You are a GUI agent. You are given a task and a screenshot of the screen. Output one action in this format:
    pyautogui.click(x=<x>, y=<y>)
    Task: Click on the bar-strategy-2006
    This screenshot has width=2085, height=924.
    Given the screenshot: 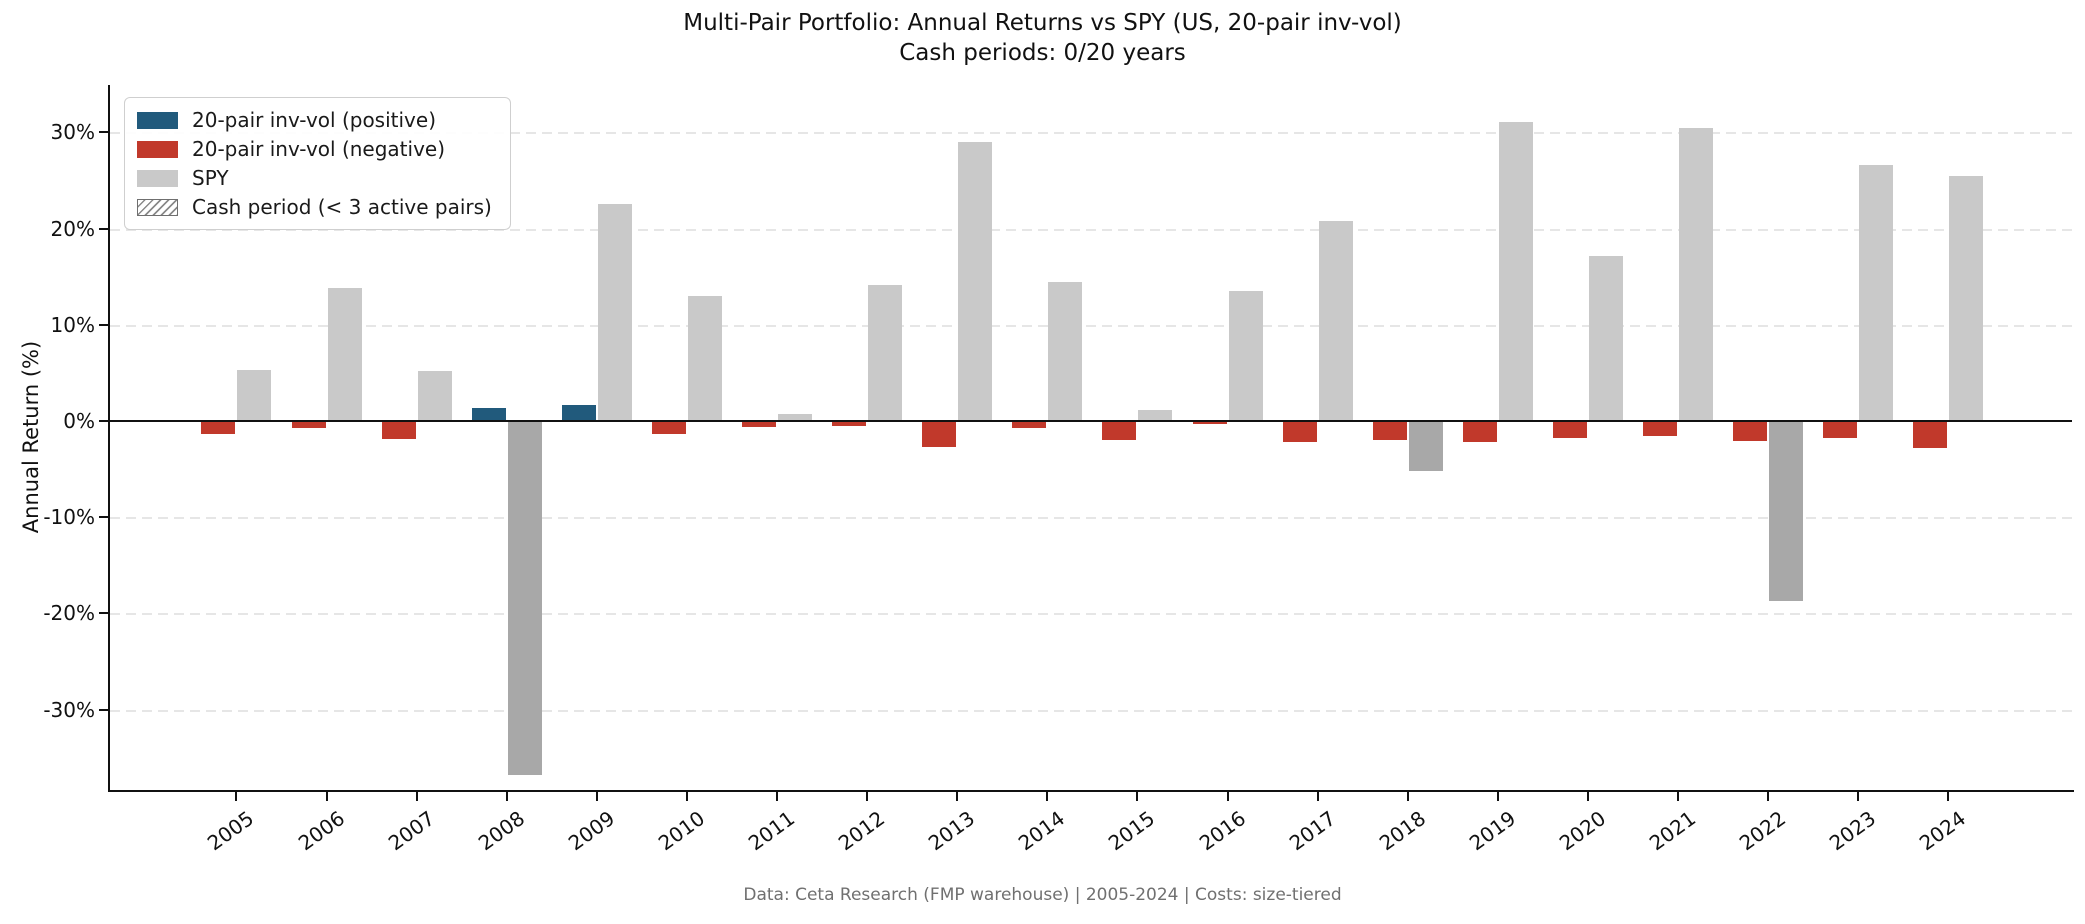 What is the action you would take?
    pyautogui.click(x=308, y=424)
    